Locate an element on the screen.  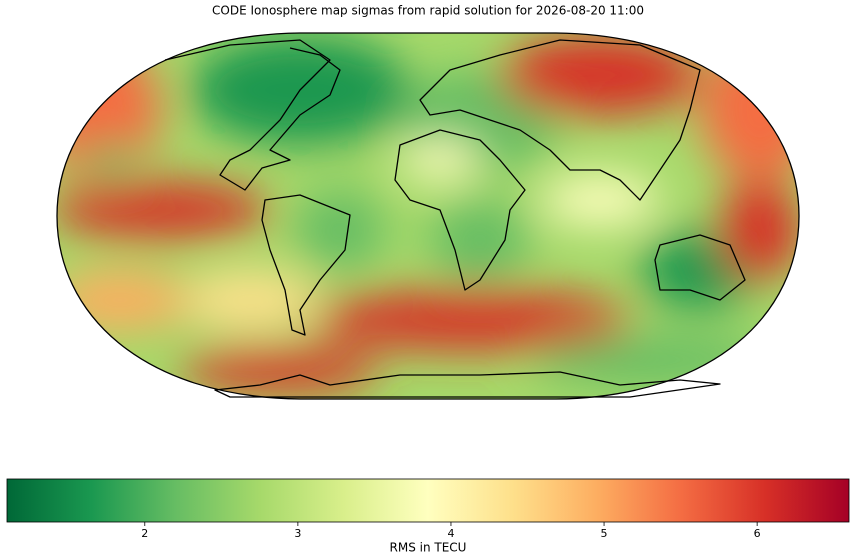
tick-label: 6 is located at coordinates (757, 533).